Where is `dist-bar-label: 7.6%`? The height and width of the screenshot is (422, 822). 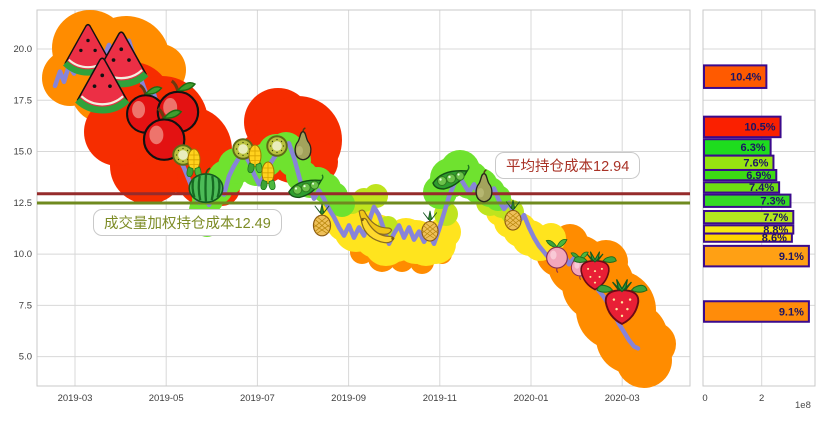 dist-bar-label: 7.6% is located at coordinates (755, 164).